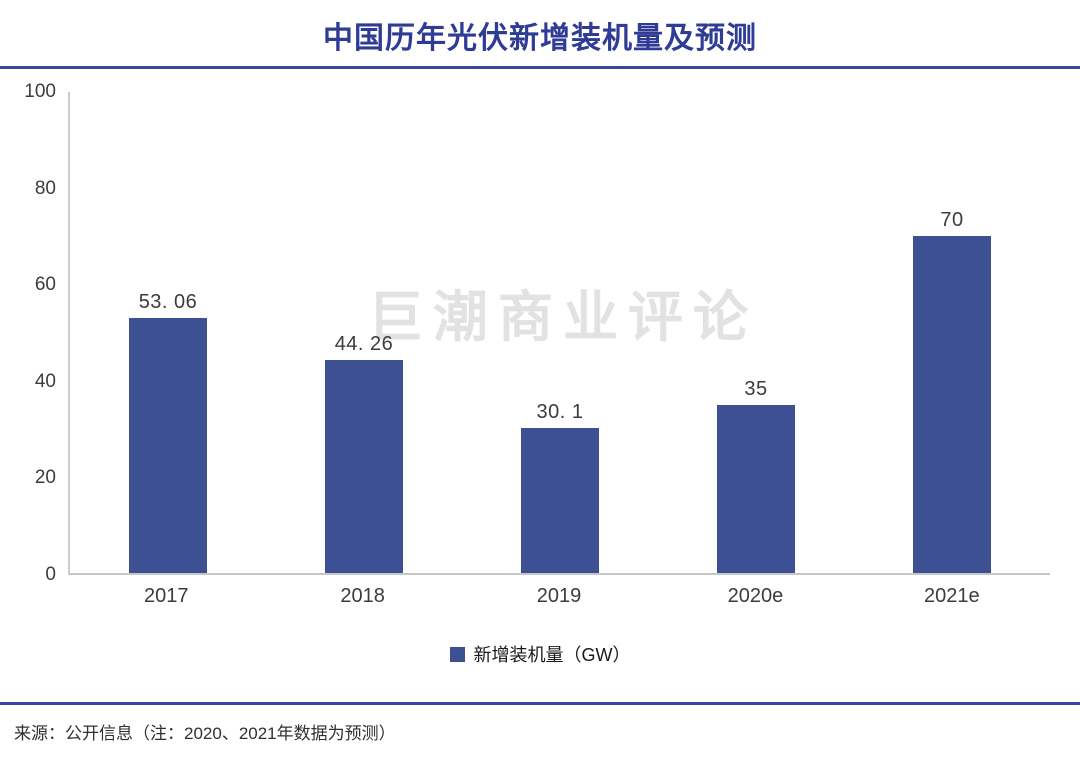 This screenshot has width=1080, height=764. I want to click on page-title: 中国历年光伏新增装机量及预测, so click(540, 38).